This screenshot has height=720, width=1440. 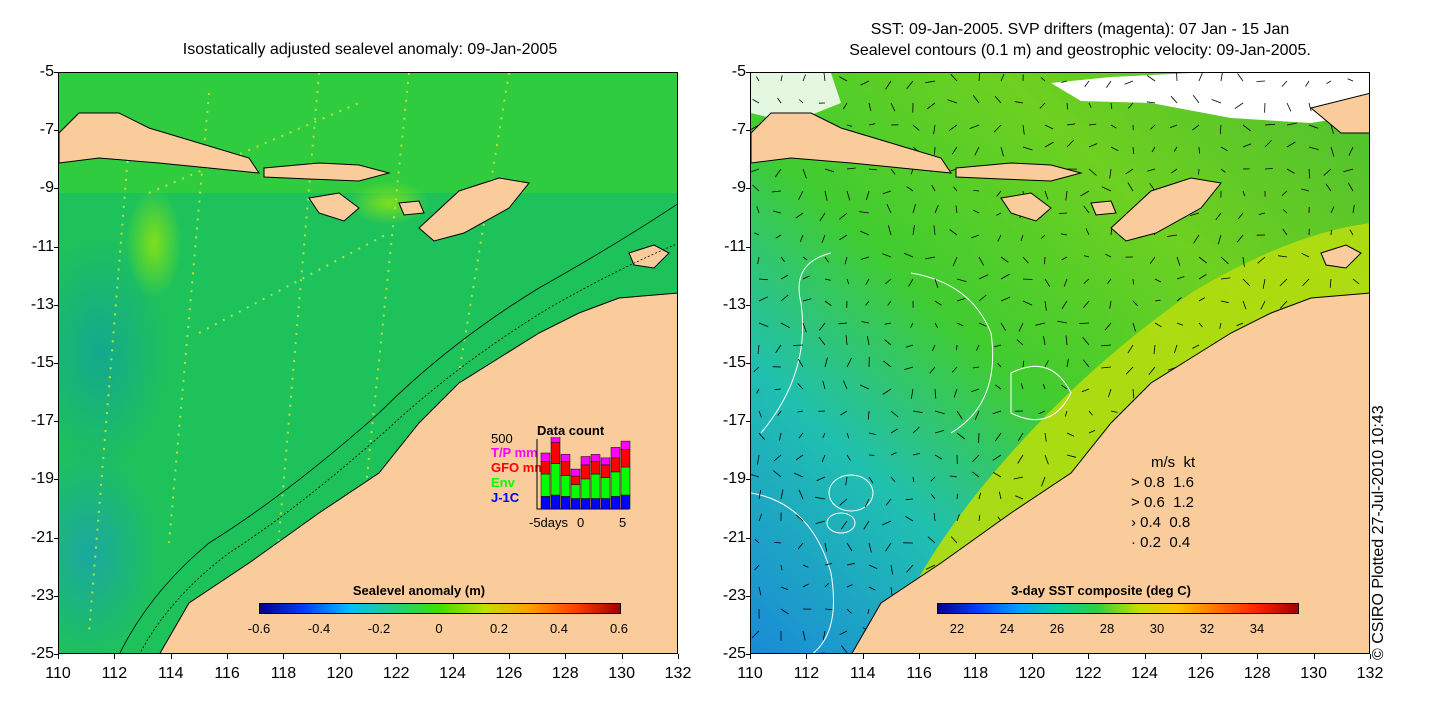 What do you see at coordinates (1154, 502) in the screenshot?
I see `velocity-ms: 0.6` at bounding box center [1154, 502].